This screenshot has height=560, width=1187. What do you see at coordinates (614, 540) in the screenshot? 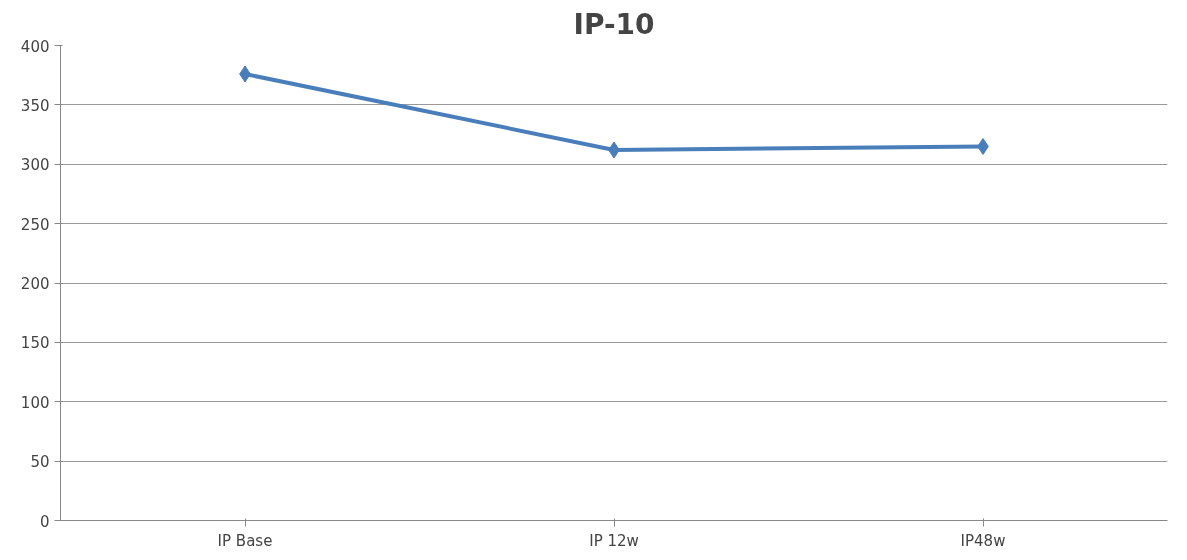
I see `x-tick-label: IP 12w` at bounding box center [614, 540].